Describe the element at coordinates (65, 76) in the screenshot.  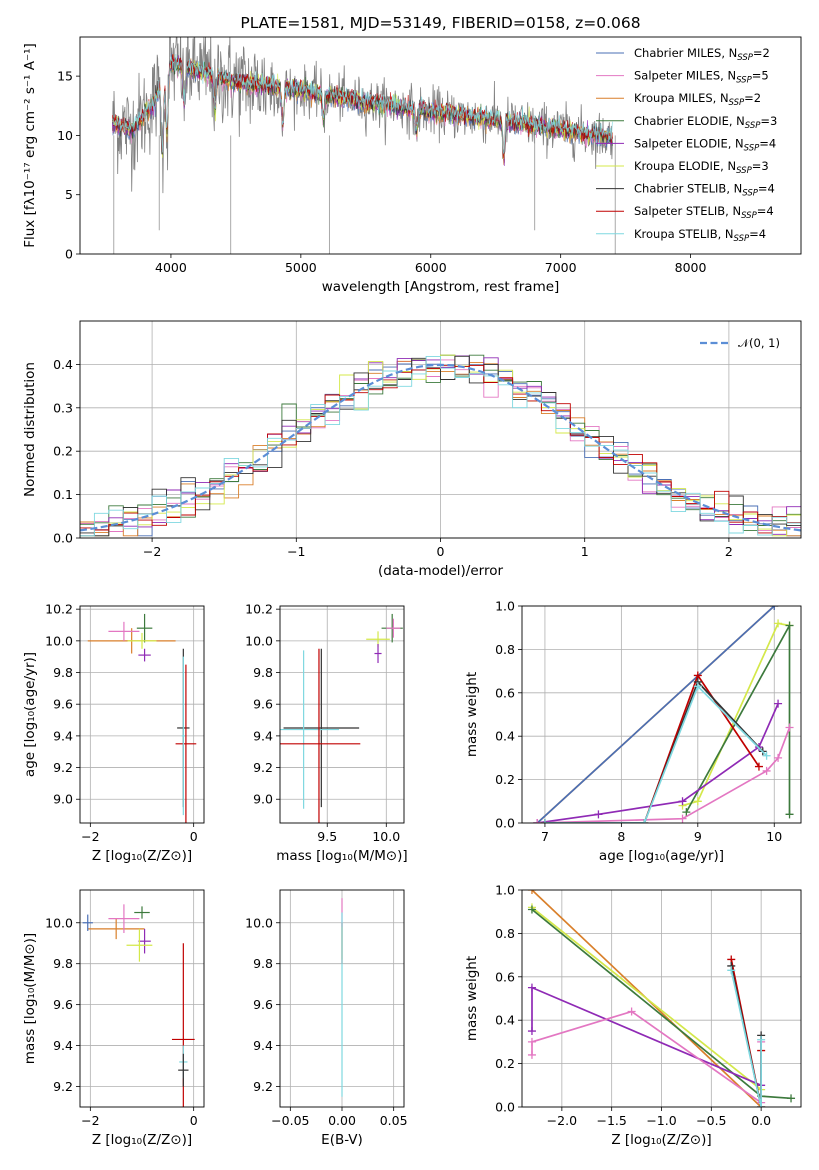
I see `y-tick-label: 15` at that location.